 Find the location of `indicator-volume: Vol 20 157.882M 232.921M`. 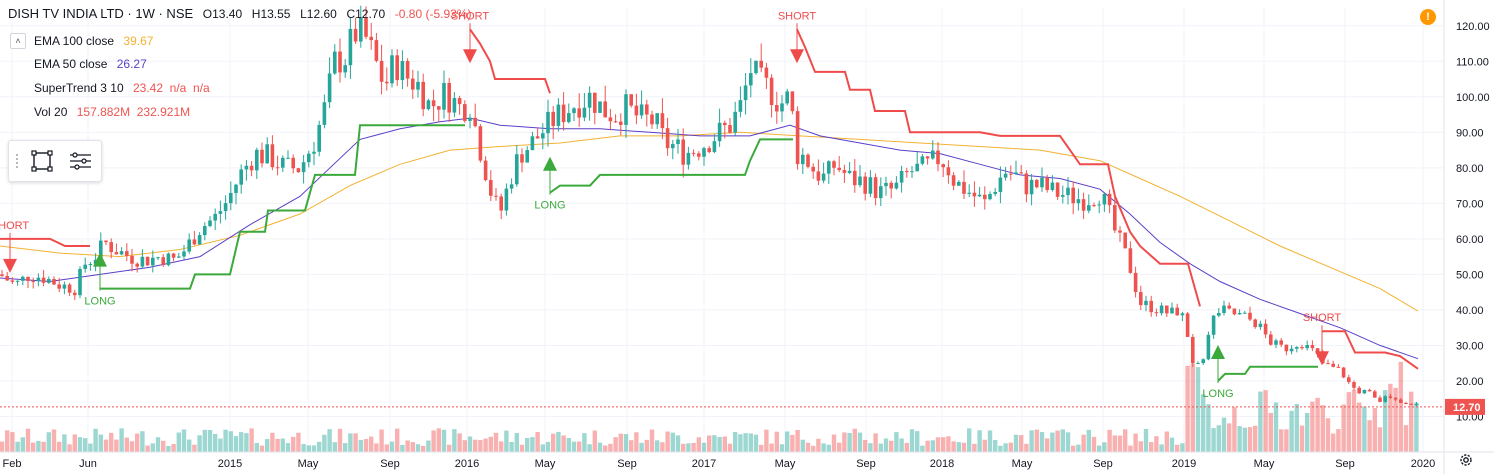

indicator-volume: Vol 20 157.882M 232.921M is located at coordinates (112, 112).